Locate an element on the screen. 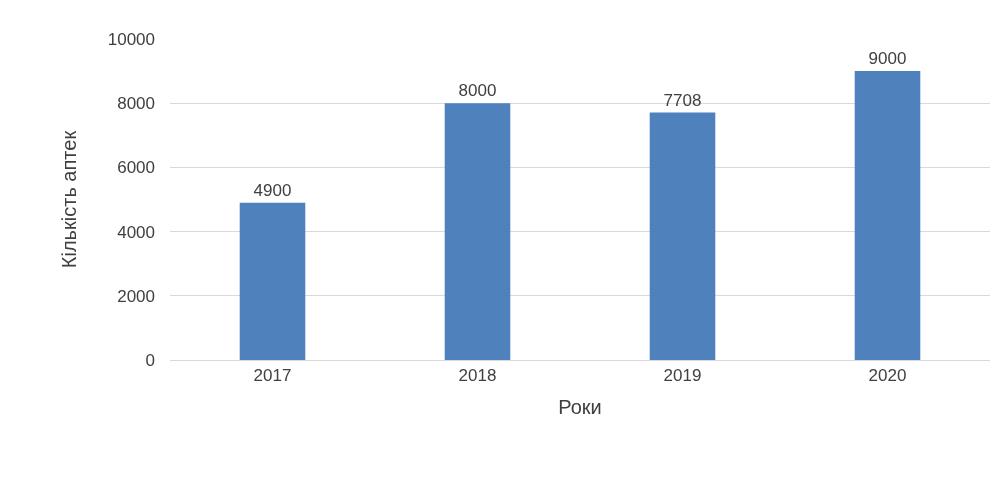  data-label: 7708 is located at coordinates (682, 100).